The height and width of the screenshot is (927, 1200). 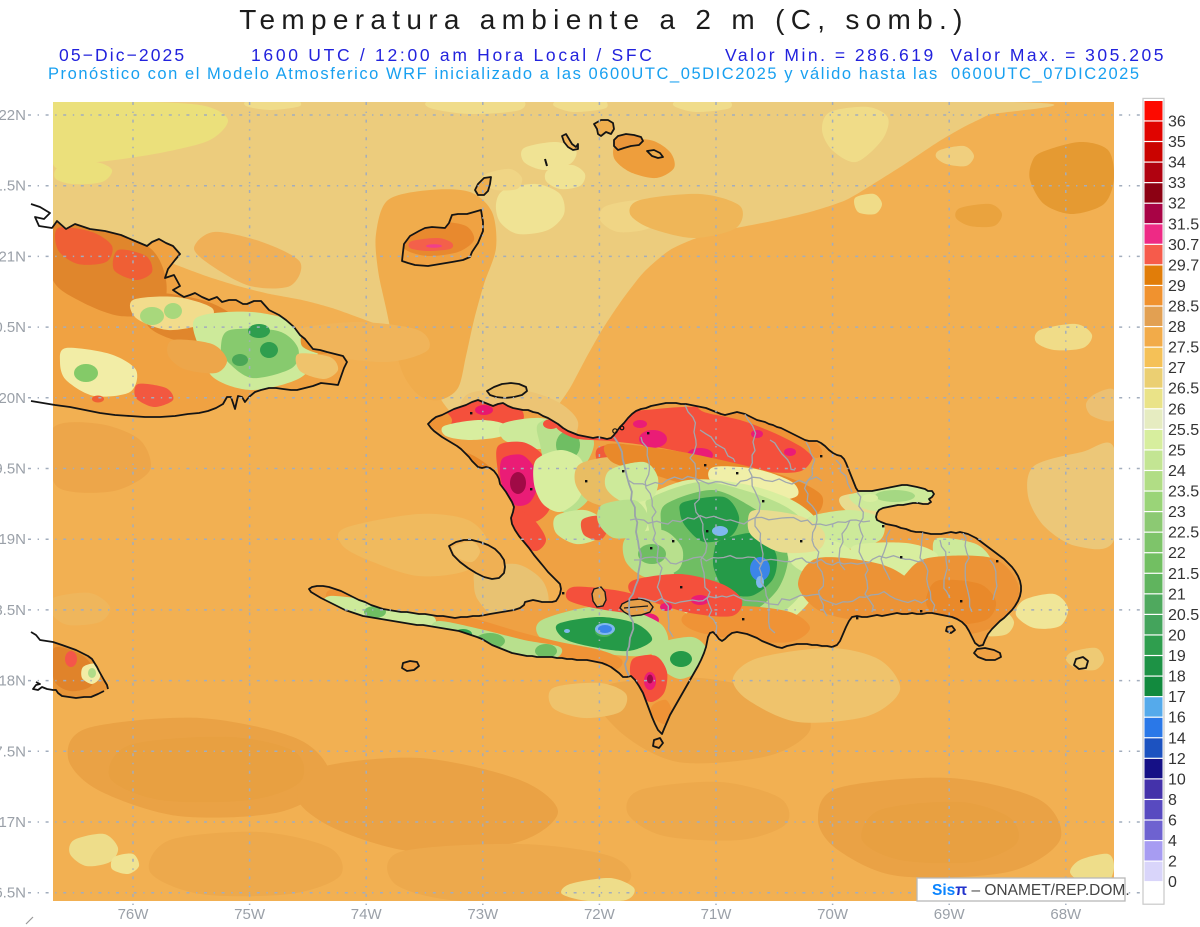 What do you see at coordinates (1177, 183) in the screenshot?
I see `svg-text: 33` at bounding box center [1177, 183].